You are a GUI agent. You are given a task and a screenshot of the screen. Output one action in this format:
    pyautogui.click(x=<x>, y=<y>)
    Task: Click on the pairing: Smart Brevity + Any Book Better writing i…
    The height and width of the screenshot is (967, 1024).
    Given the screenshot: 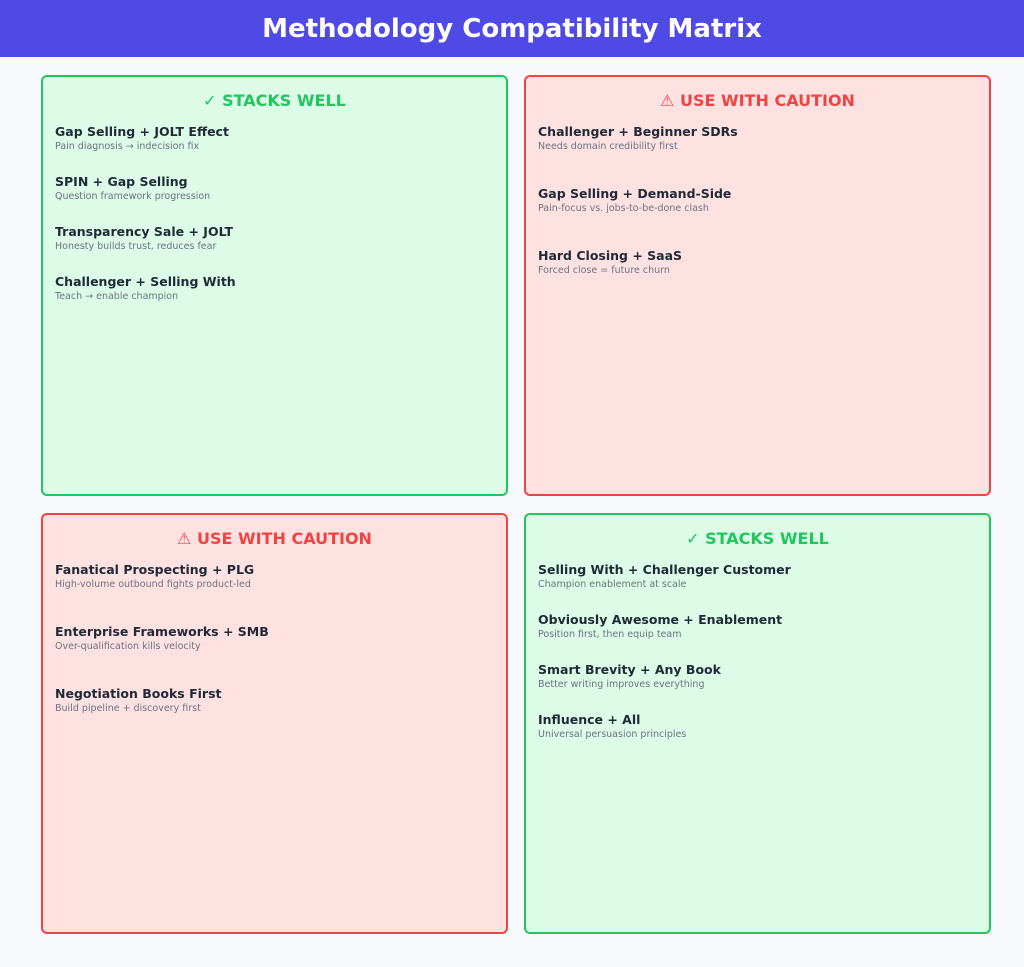 What is the action you would take?
    pyautogui.click(x=757, y=676)
    